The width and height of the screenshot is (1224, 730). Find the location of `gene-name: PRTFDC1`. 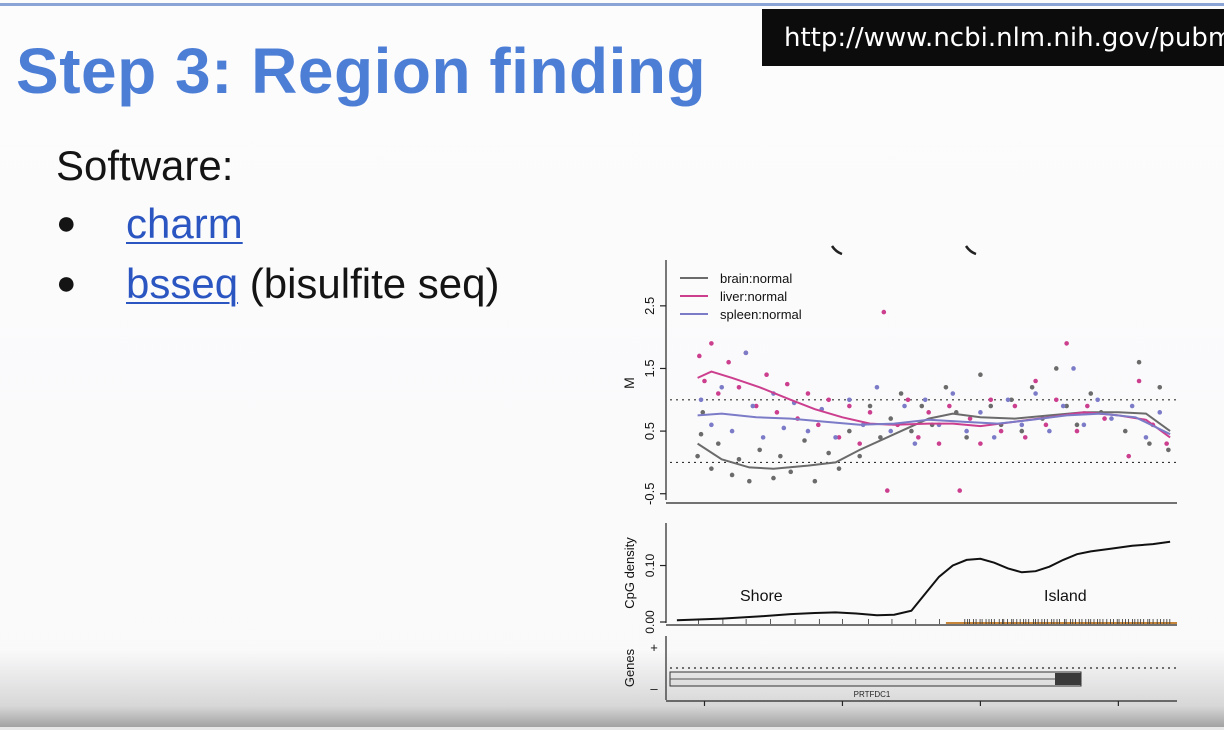

gene-name: PRTFDC1 is located at coordinates (872, 694).